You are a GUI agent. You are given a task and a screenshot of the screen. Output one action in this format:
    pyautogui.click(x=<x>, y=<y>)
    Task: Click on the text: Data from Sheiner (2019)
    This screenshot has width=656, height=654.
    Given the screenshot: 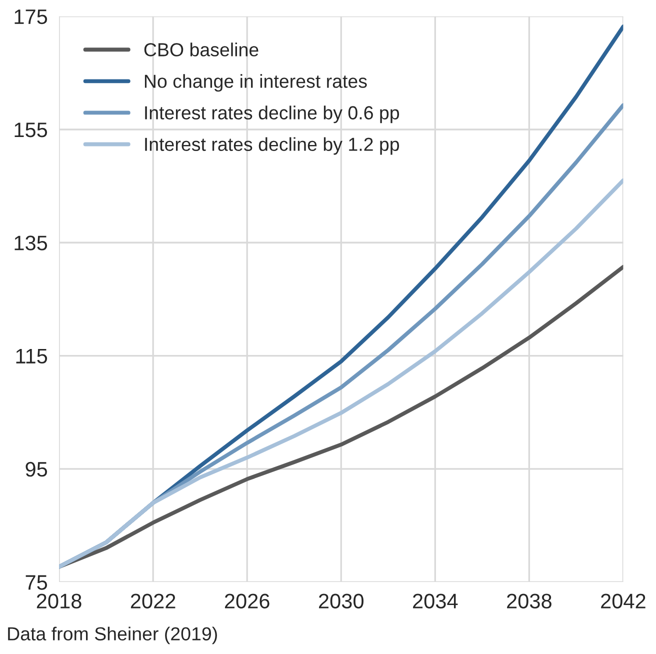 What is the action you would take?
    pyautogui.click(x=112, y=635)
    